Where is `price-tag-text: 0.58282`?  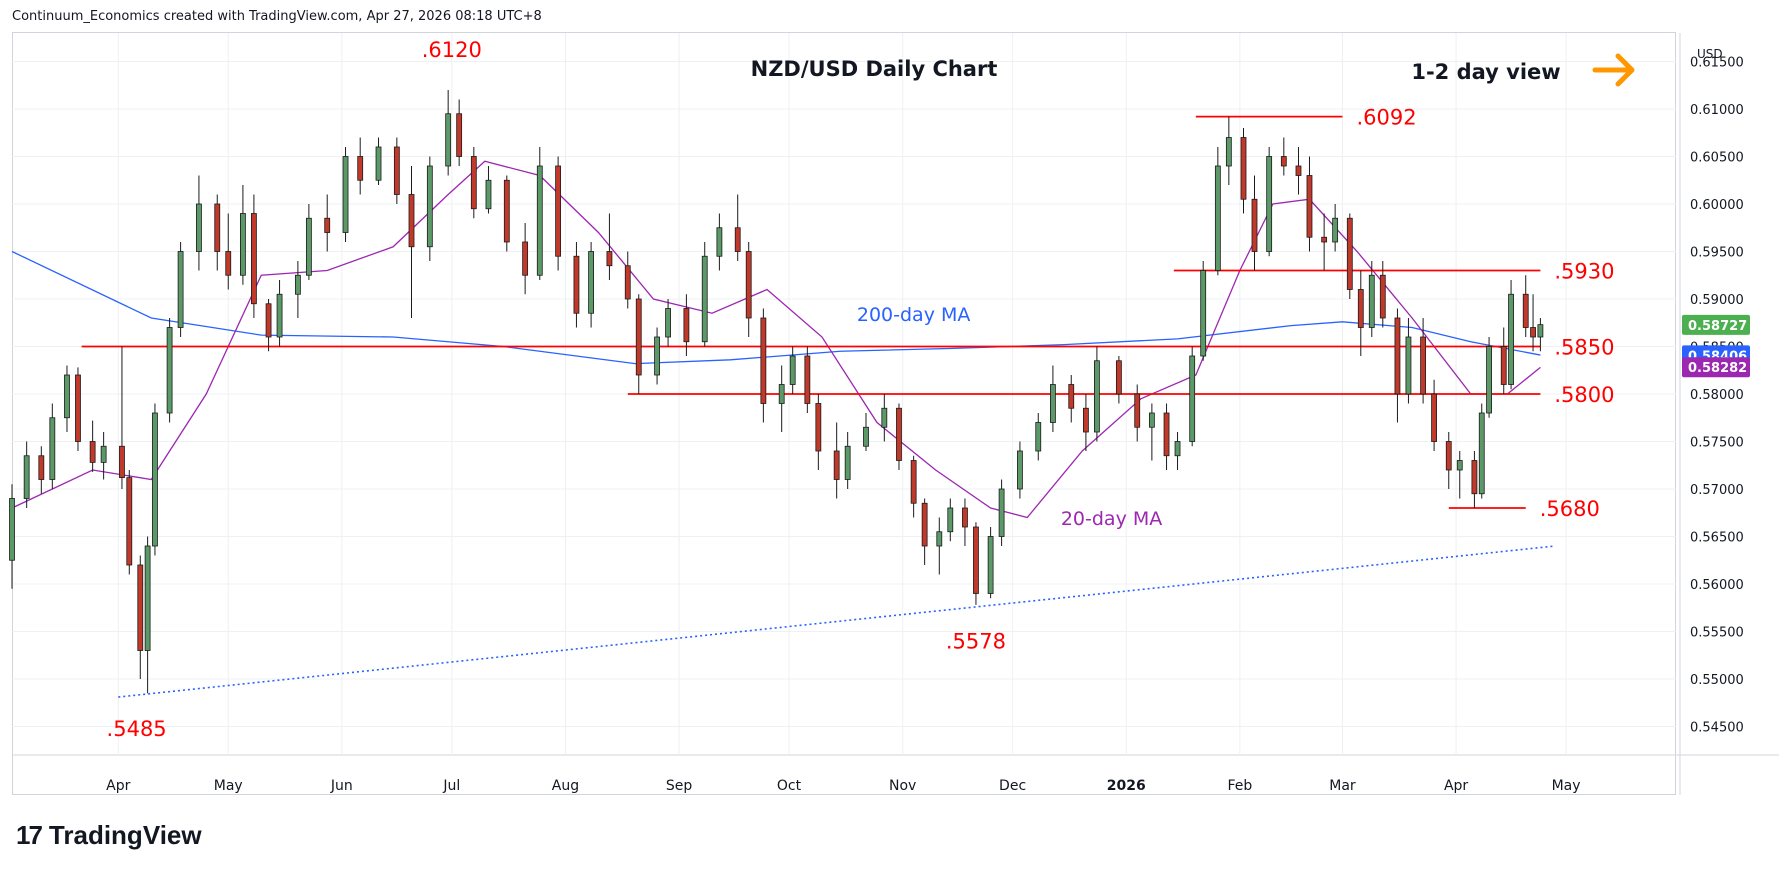
price-tag-text: 0.58282 is located at coordinates (1717, 368).